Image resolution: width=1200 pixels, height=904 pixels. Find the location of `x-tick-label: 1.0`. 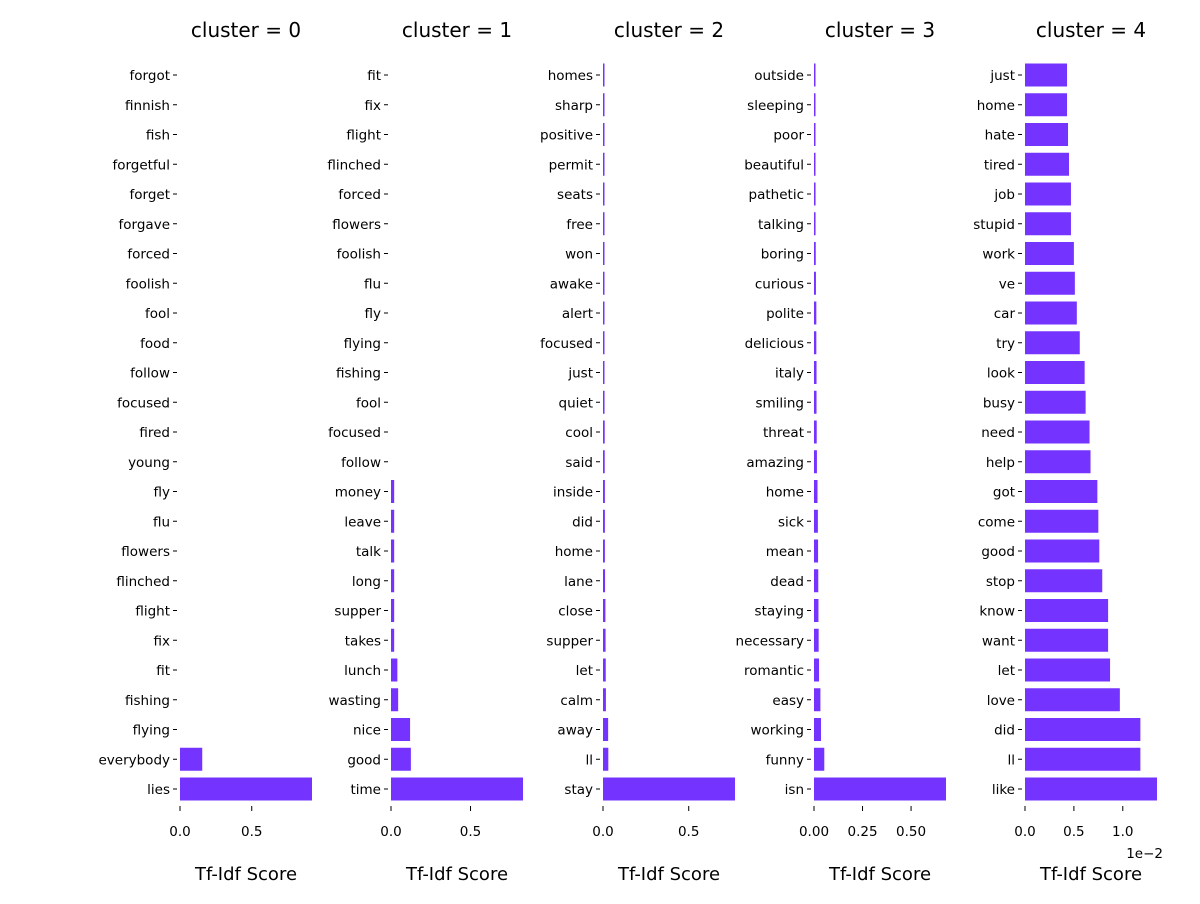

x-tick-label: 1.0 is located at coordinates (1122, 832).